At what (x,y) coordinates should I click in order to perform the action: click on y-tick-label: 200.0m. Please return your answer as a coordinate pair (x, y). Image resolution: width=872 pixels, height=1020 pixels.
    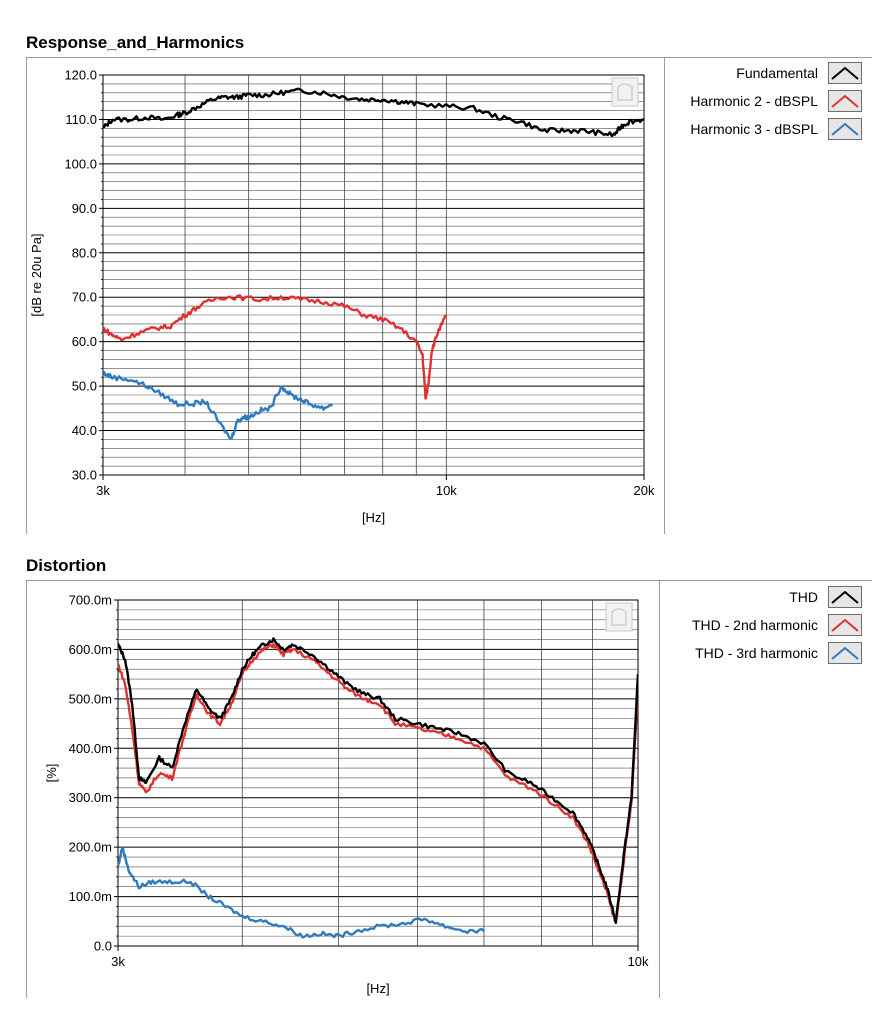
    Looking at the image, I should click on (90, 847).